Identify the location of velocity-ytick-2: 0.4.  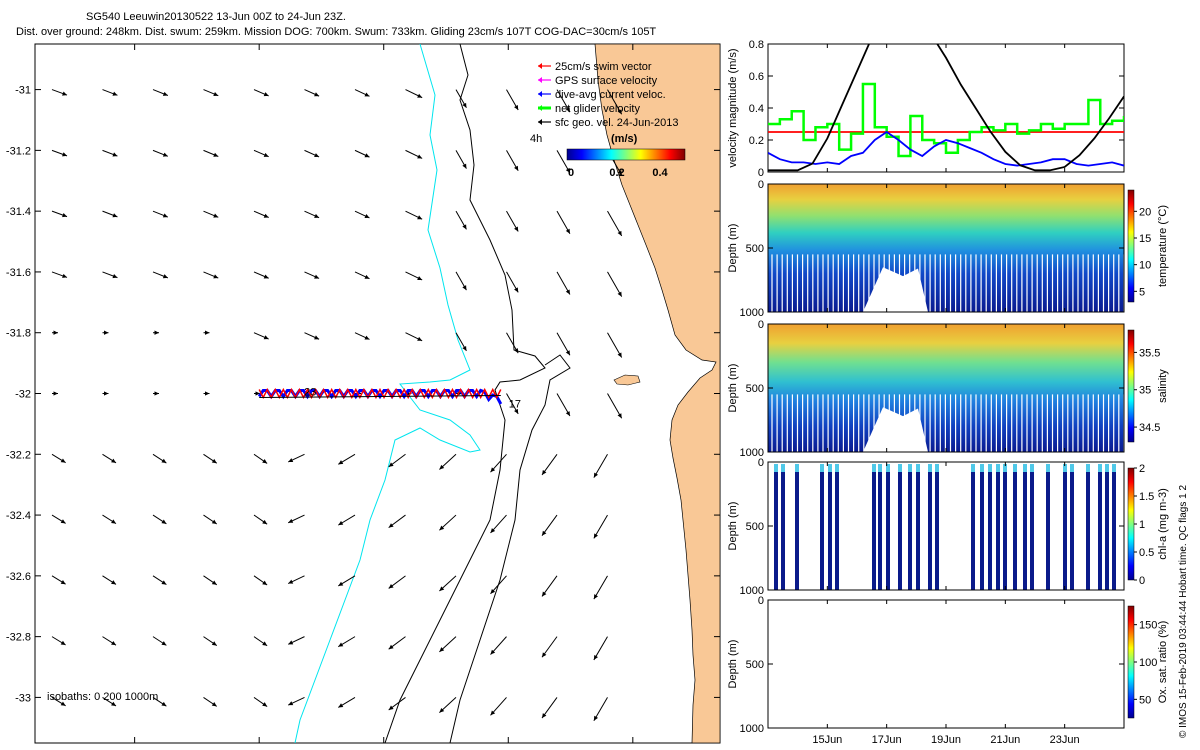
(756, 109).